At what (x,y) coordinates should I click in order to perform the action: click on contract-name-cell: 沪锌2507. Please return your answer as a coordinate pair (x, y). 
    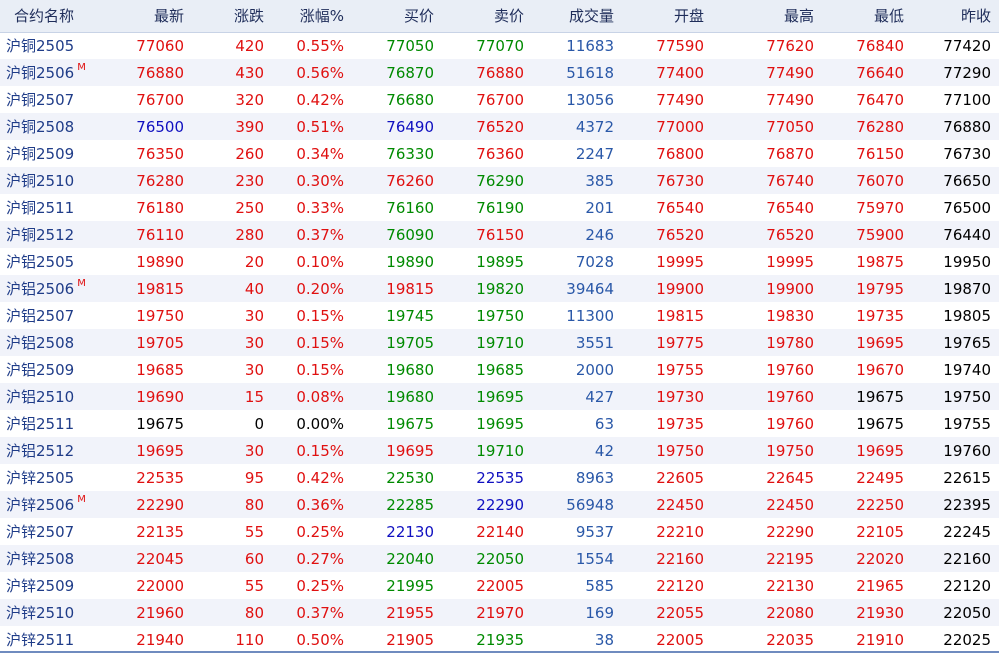
    Looking at the image, I should click on (56, 531).